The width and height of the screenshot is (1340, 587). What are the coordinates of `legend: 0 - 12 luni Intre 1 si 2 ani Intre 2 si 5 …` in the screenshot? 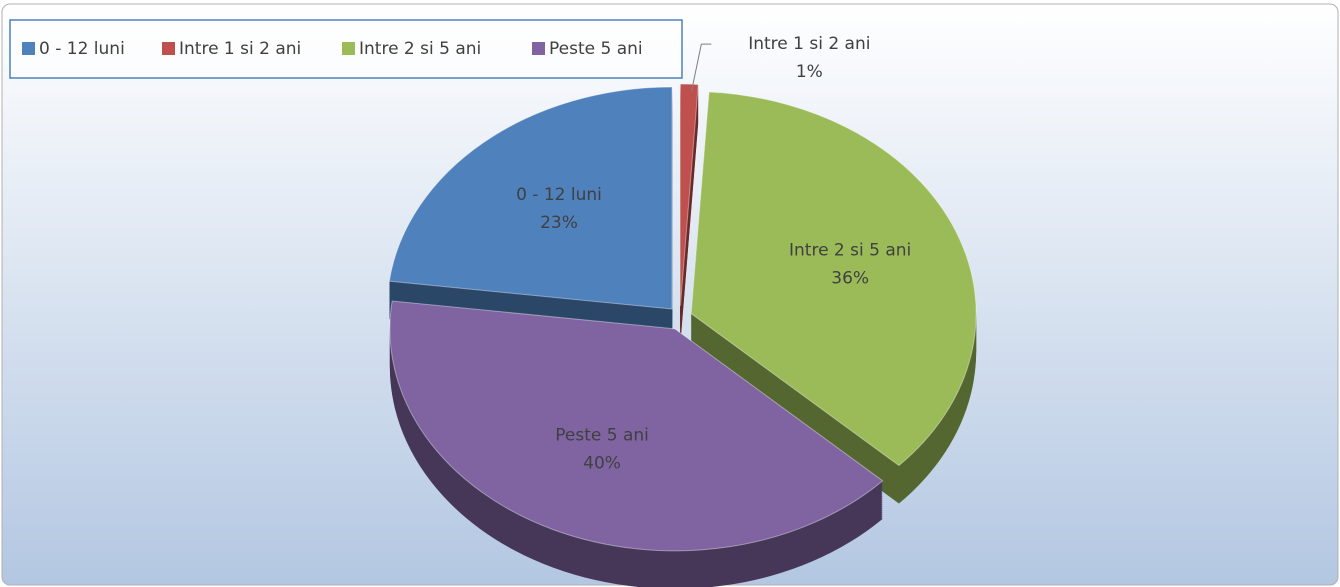 It's located at (332, 49).